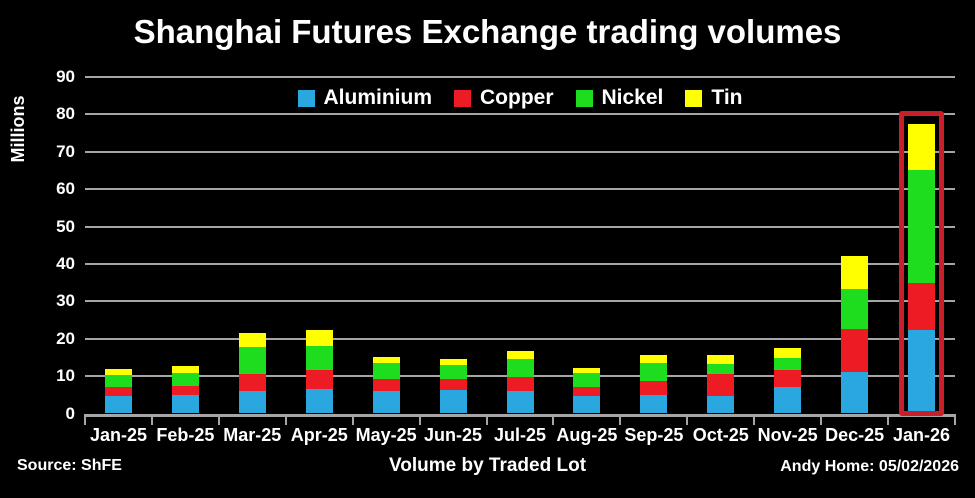 Image resolution: width=975 pixels, height=498 pixels. Describe the element at coordinates (69, 465) in the screenshot. I see `source-label: Source: ShFE` at that location.